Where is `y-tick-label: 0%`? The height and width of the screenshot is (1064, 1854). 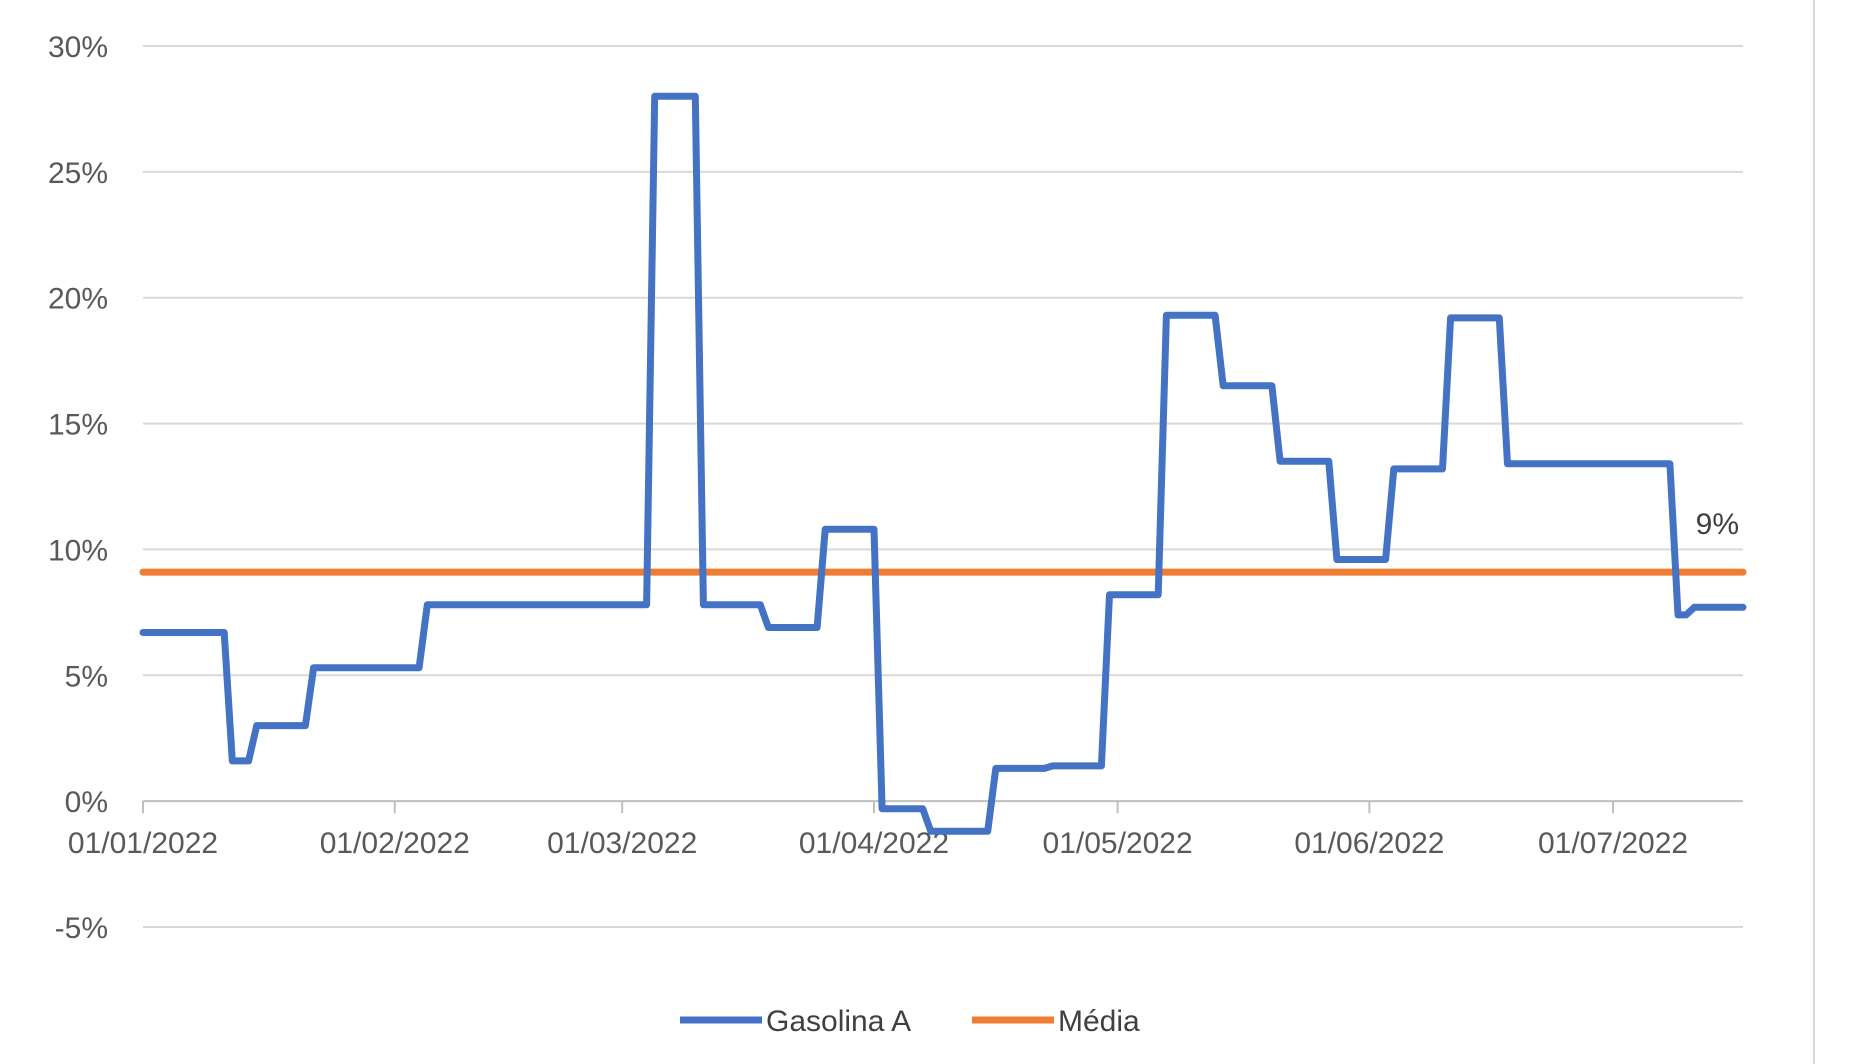
y-tick-label: 0% is located at coordinates (86, 802).